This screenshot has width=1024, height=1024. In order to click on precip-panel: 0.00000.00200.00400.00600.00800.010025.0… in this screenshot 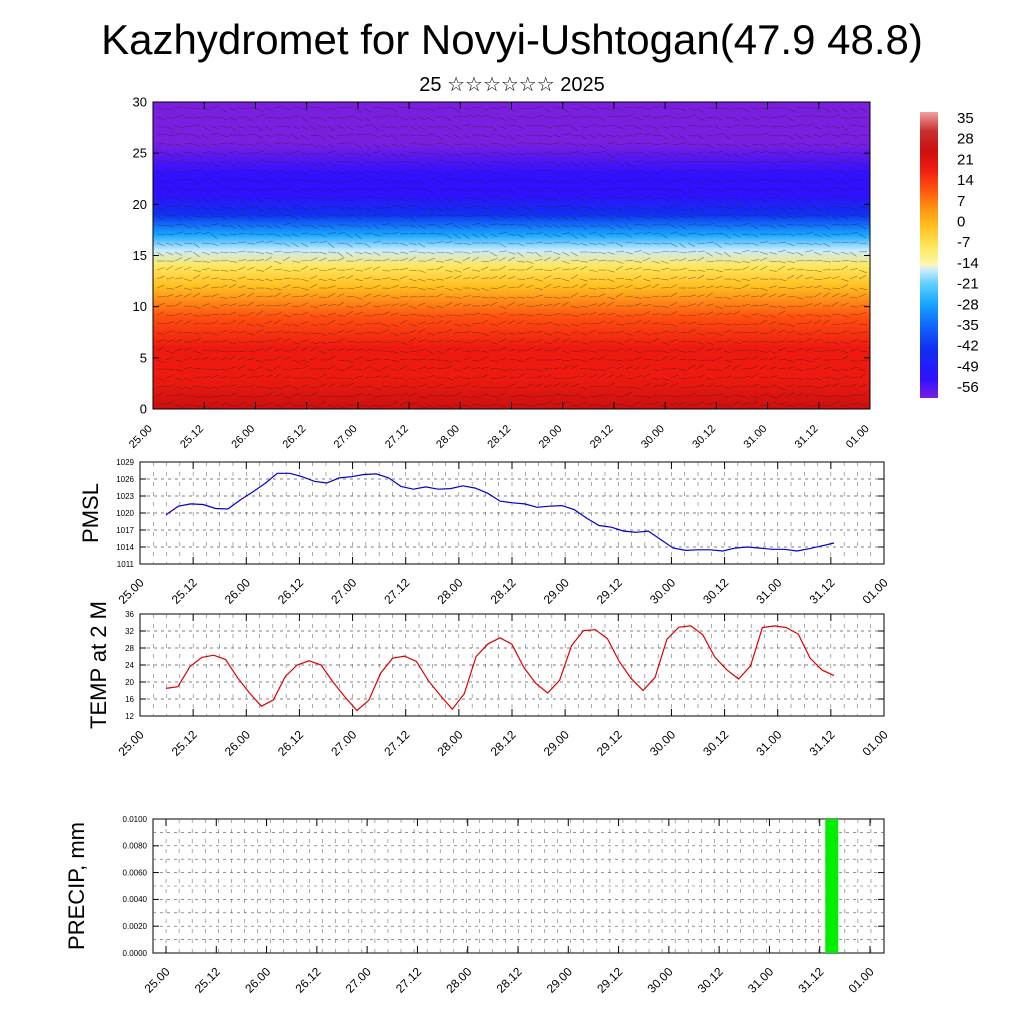, I will do `click(474, 905)`.